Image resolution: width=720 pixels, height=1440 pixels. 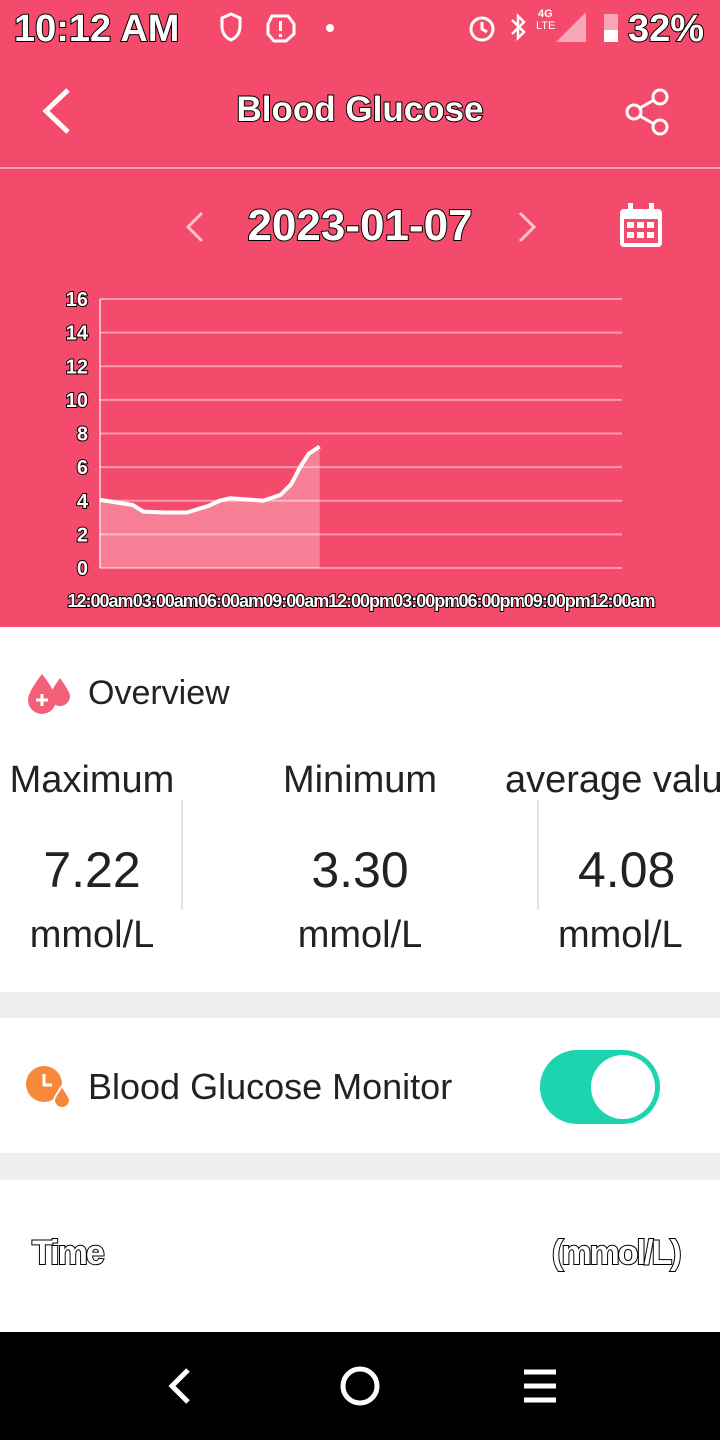 I want to click on stat-value: 3.30, so click(x=360, y=870).